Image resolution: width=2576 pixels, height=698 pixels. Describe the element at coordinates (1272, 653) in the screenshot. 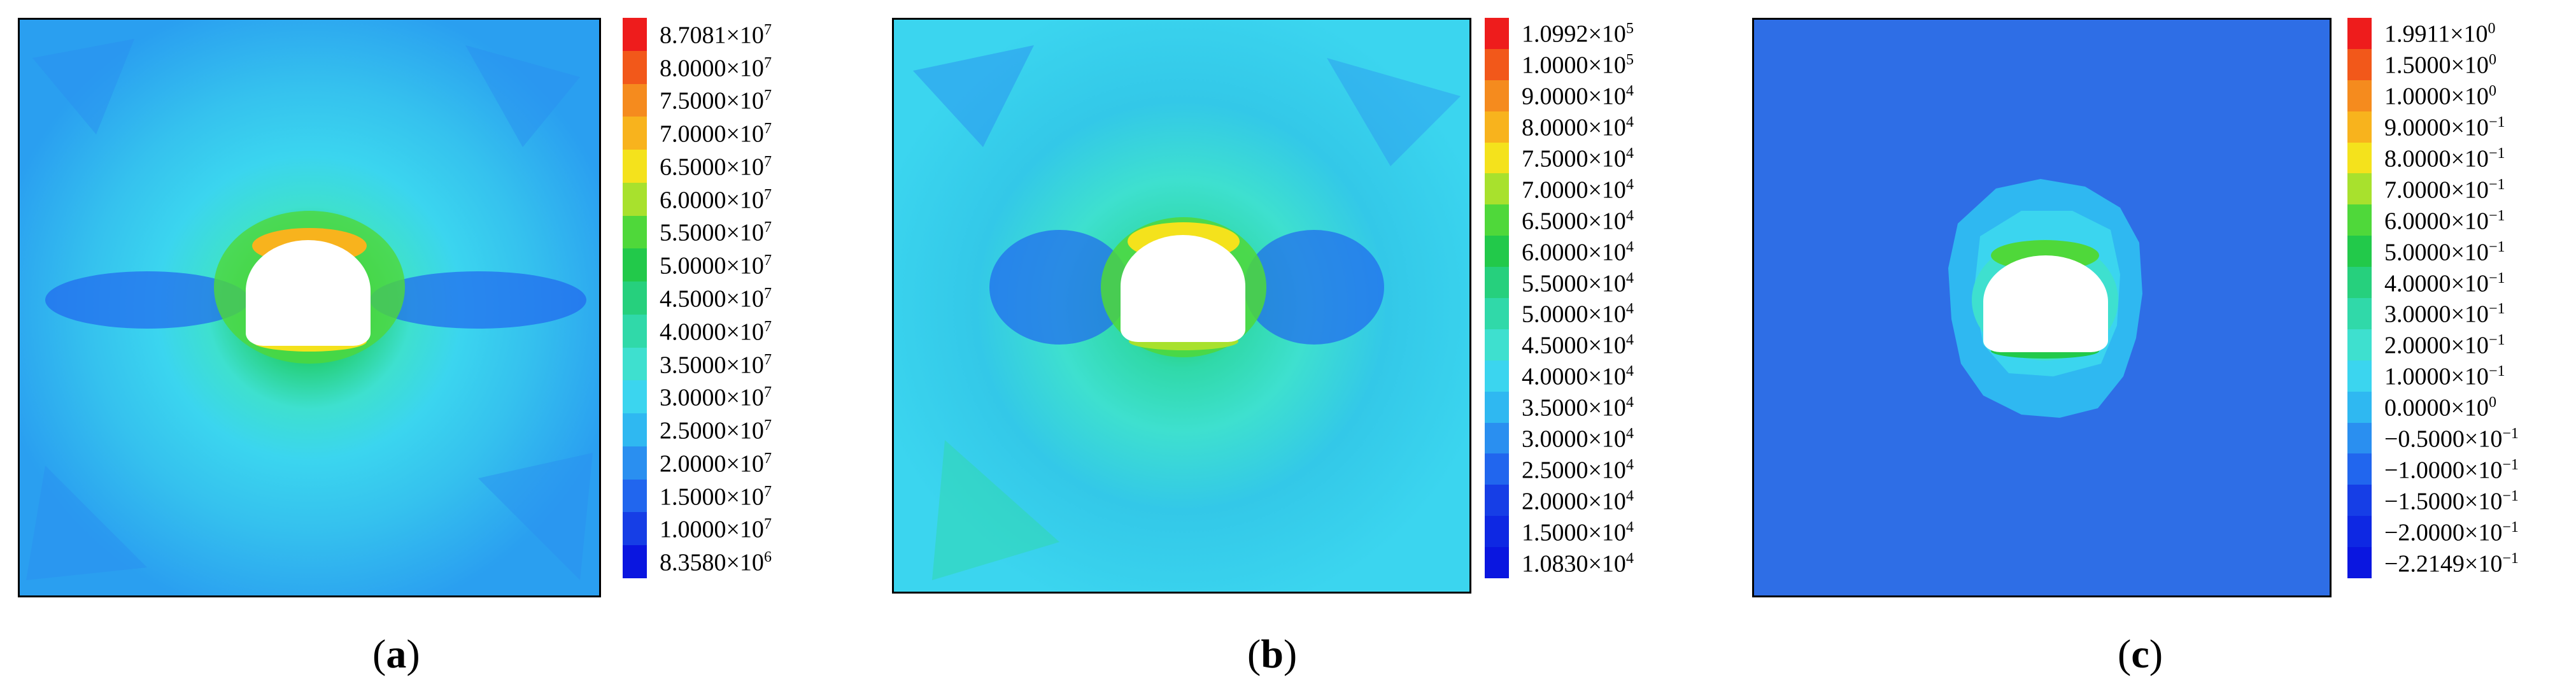

I see `caption-b: (b)` at that location.